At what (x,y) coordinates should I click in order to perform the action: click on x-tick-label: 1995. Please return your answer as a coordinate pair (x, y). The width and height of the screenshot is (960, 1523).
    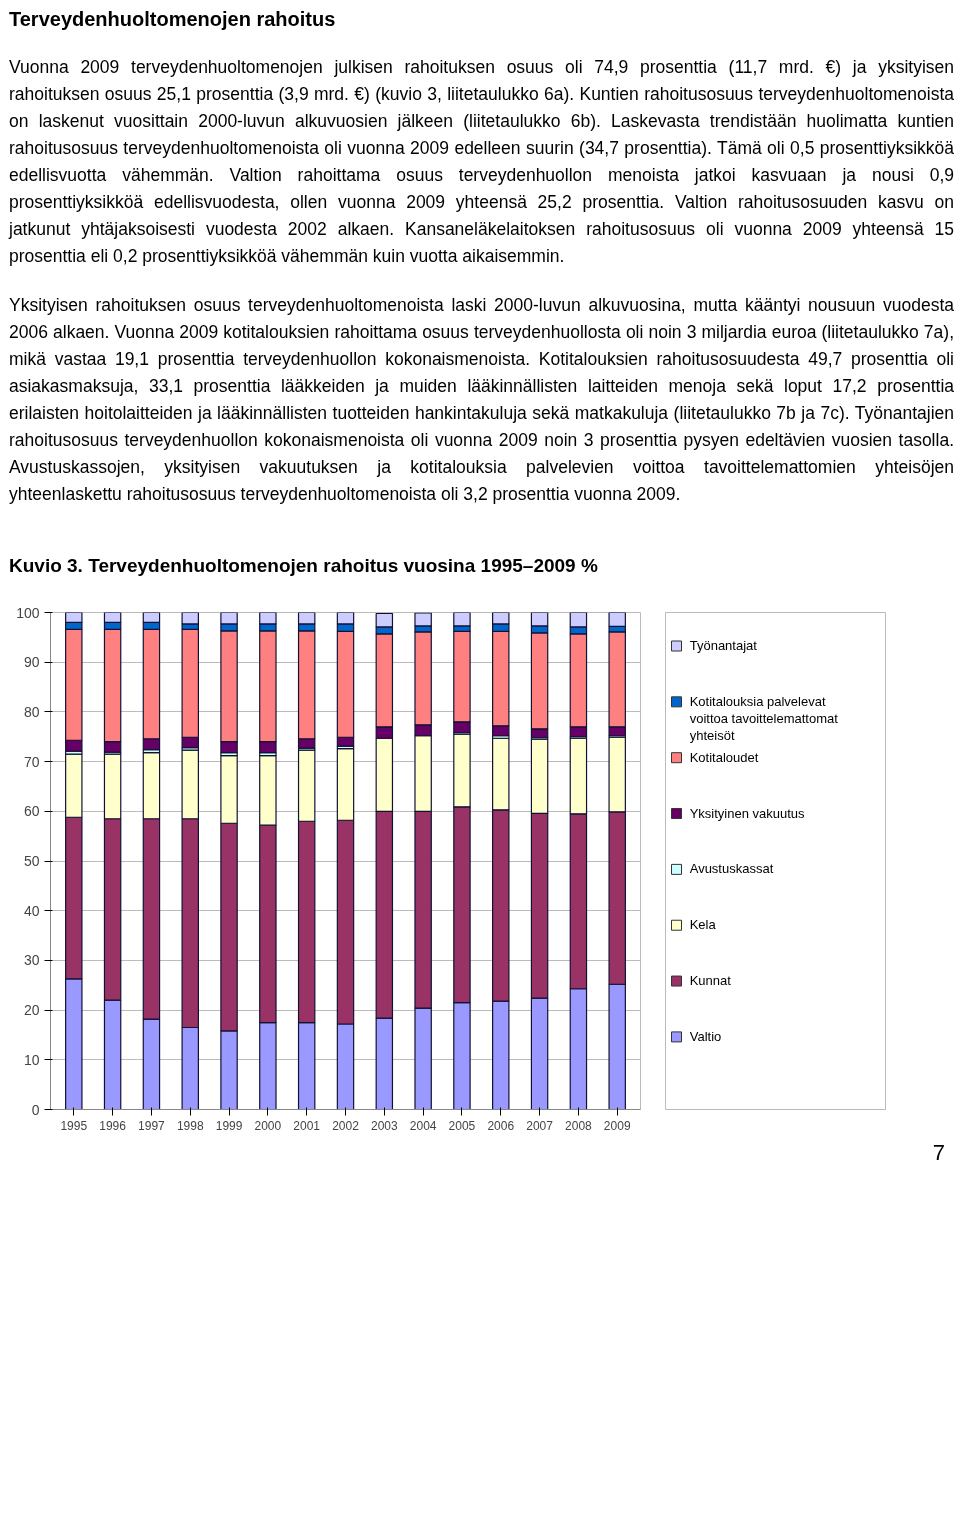
    Looking at the image, I should click on (74, 1125).